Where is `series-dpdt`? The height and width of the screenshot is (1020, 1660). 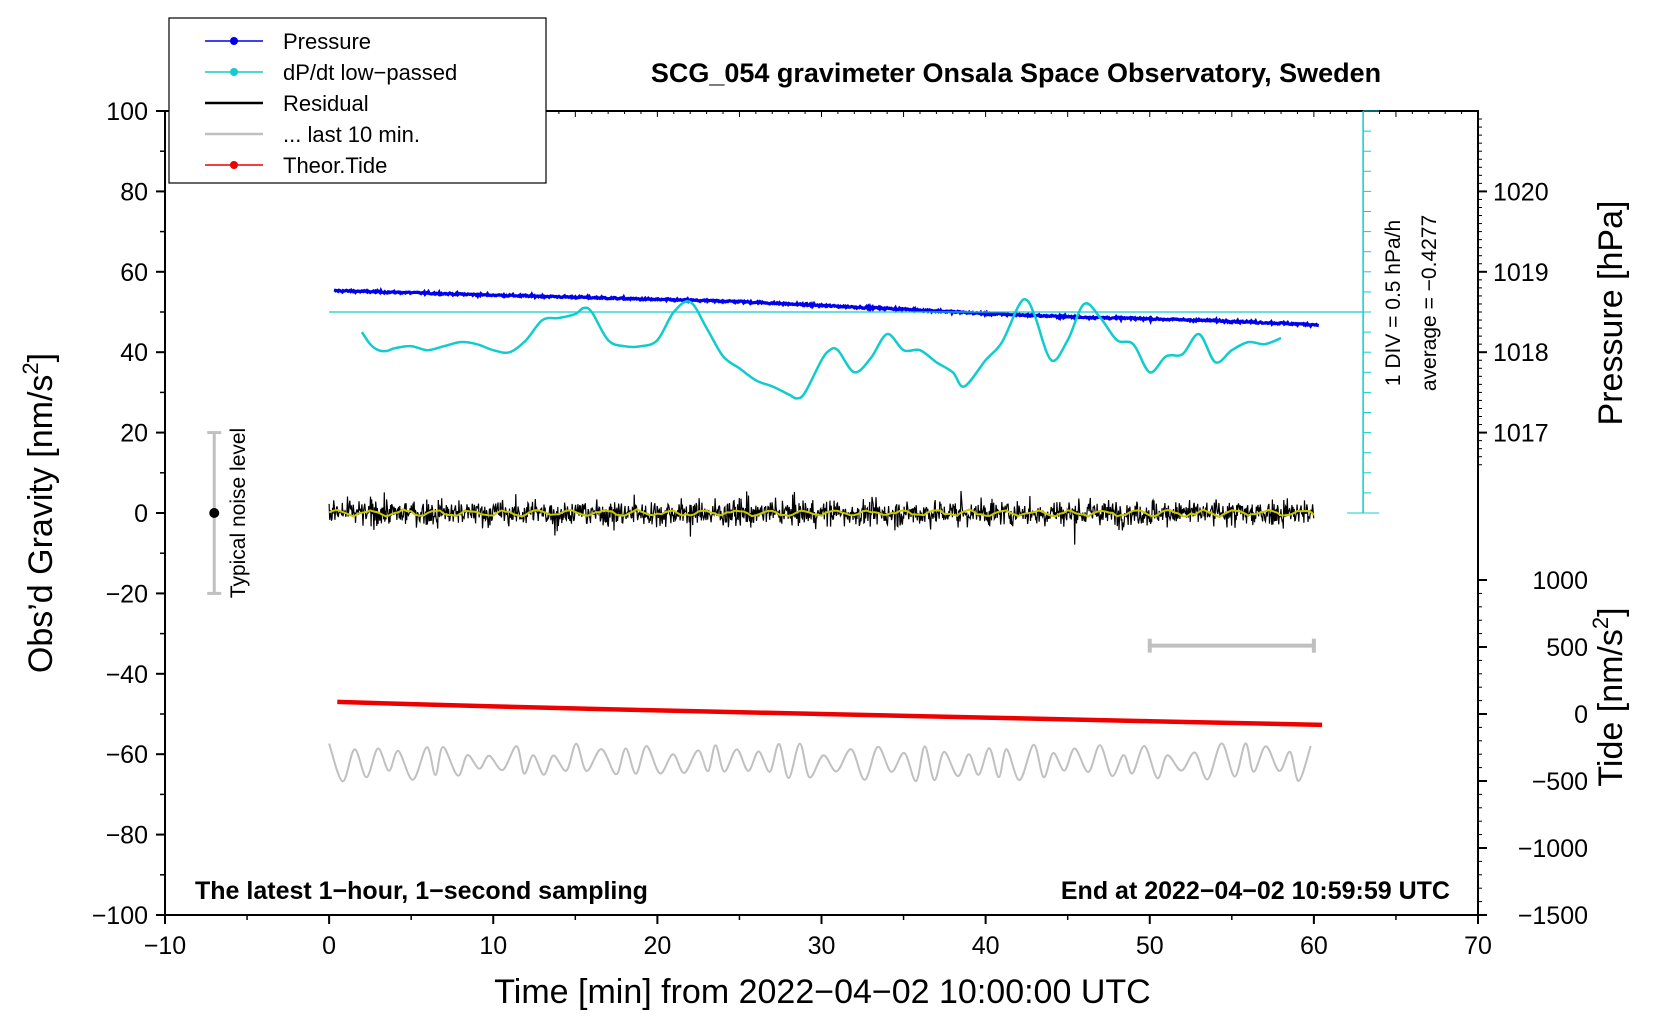 series-dpdt is located at coordinates (821, 348).